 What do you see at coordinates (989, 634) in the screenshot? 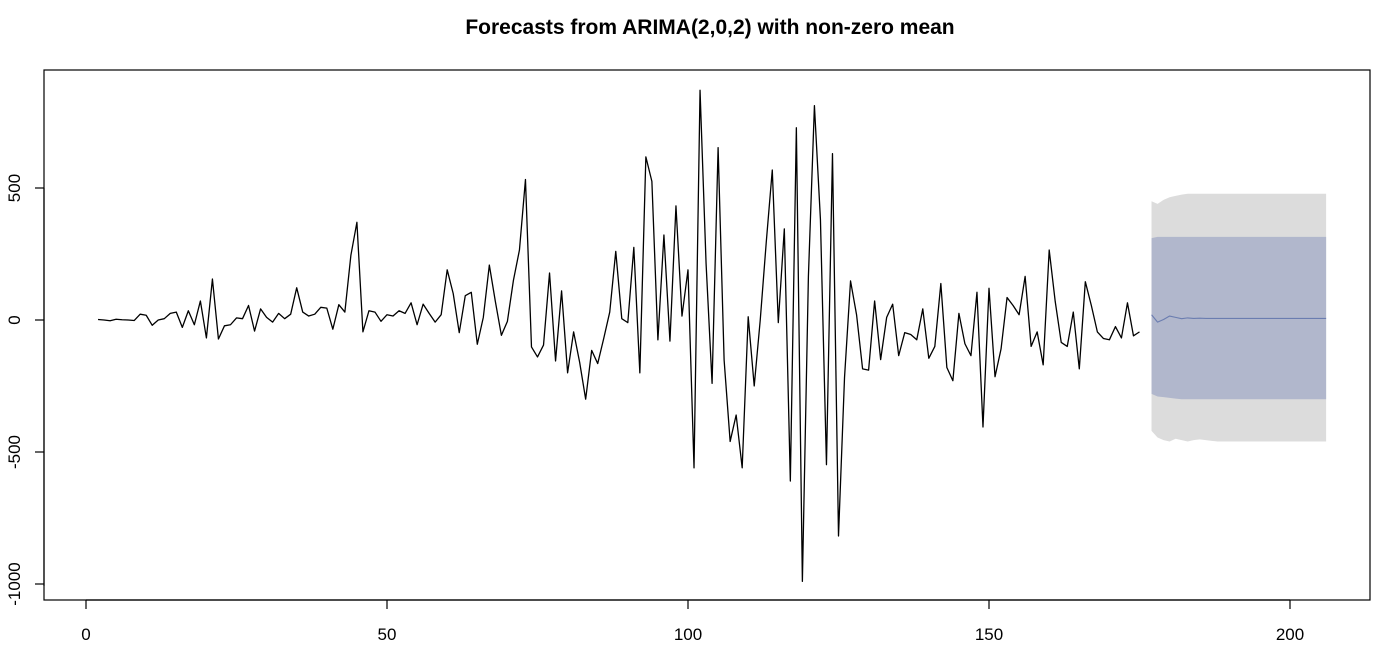
I see `x-tick-label: 150` at bounding box center [989, 634].